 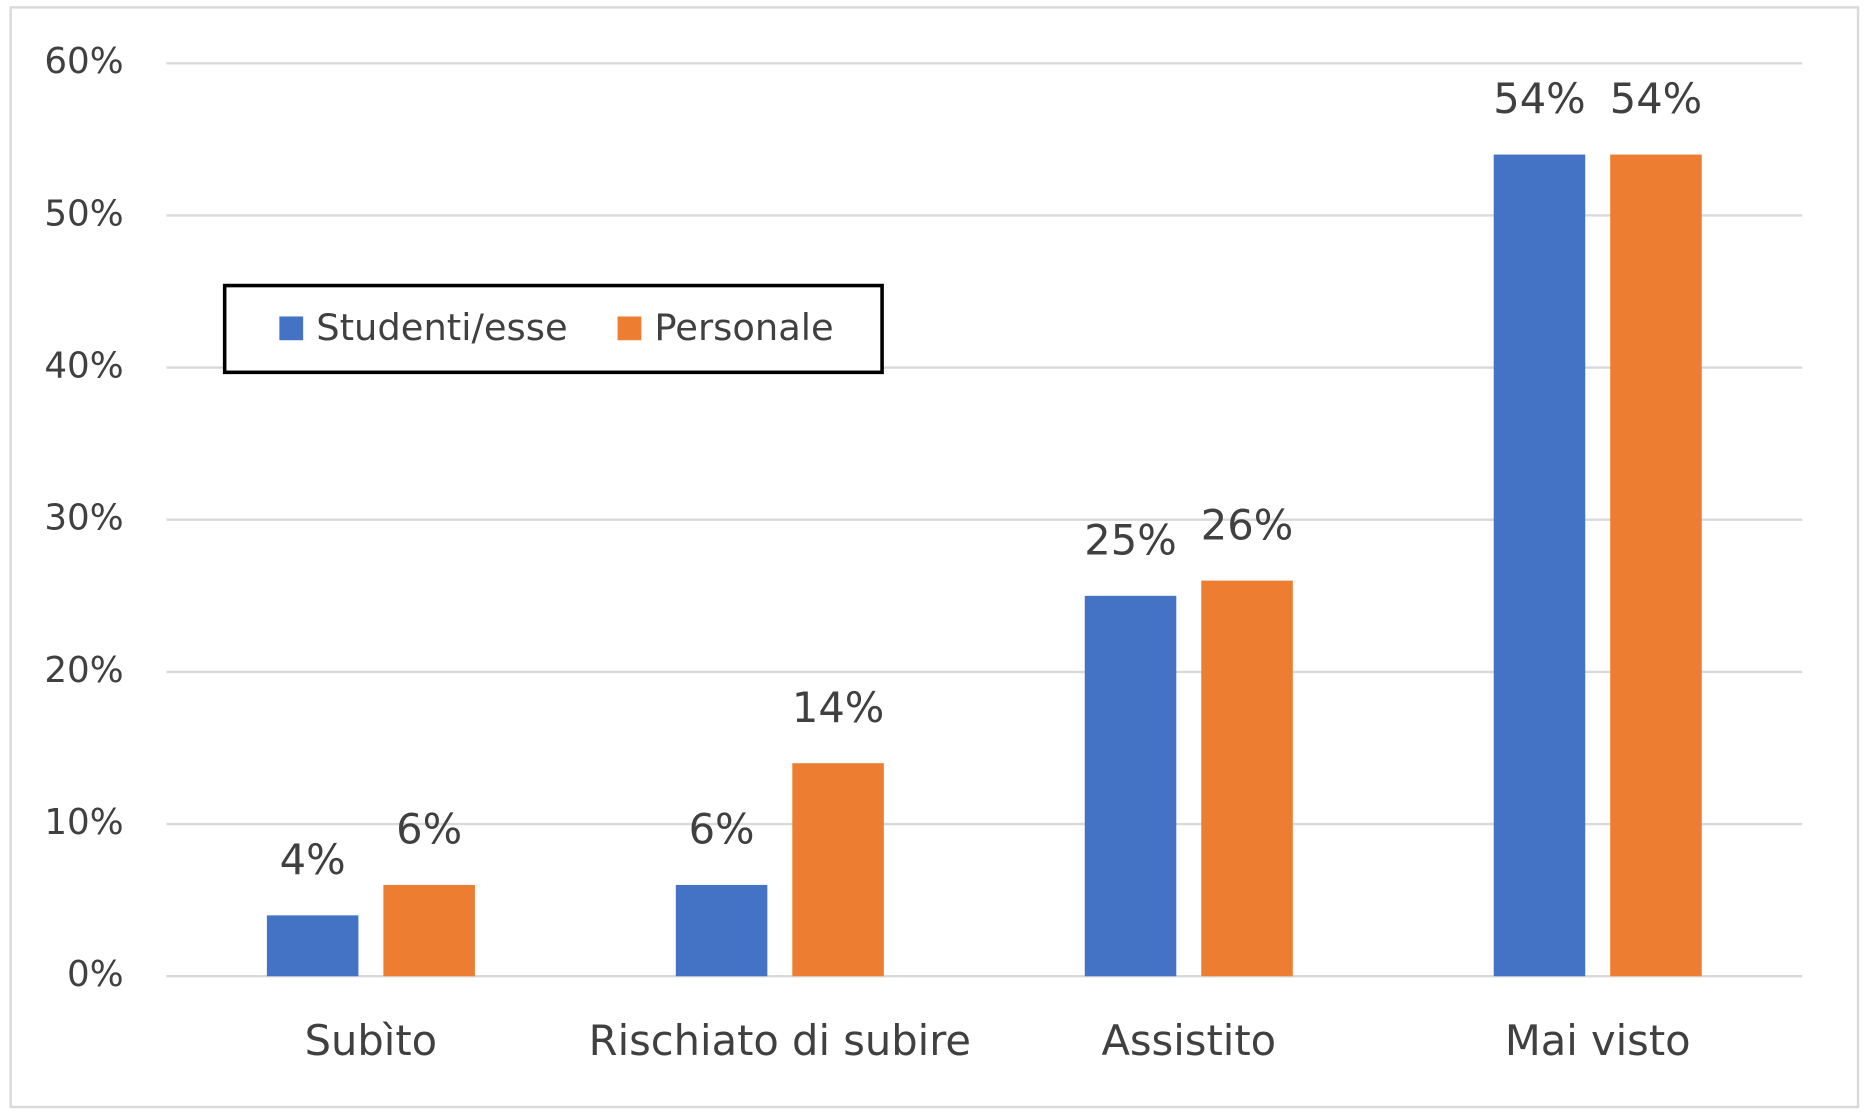 What do you see at coordinates (83, 822) in the screenshot?
I see `y-tick-label: 10%` at bounding box center [83, 822].